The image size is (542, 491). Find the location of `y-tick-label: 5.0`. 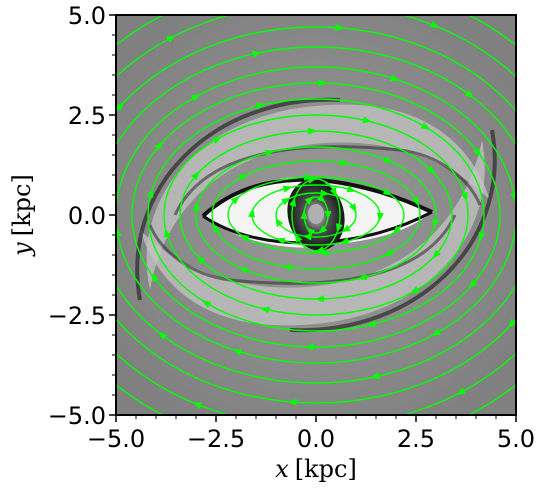

y-tick-label: 5.0 is located at coordinates (87, 16).